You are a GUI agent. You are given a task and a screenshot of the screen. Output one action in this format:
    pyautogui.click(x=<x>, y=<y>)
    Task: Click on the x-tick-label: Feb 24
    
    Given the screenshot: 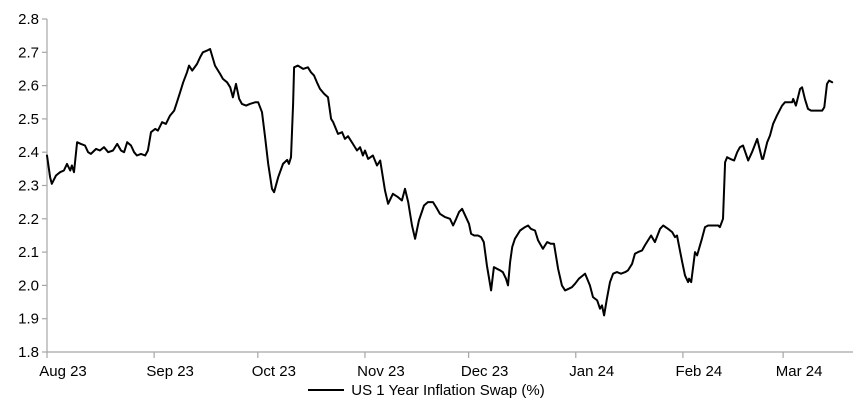 What is the action you would take?
    pyautogui.click(x=699, y=371)
    